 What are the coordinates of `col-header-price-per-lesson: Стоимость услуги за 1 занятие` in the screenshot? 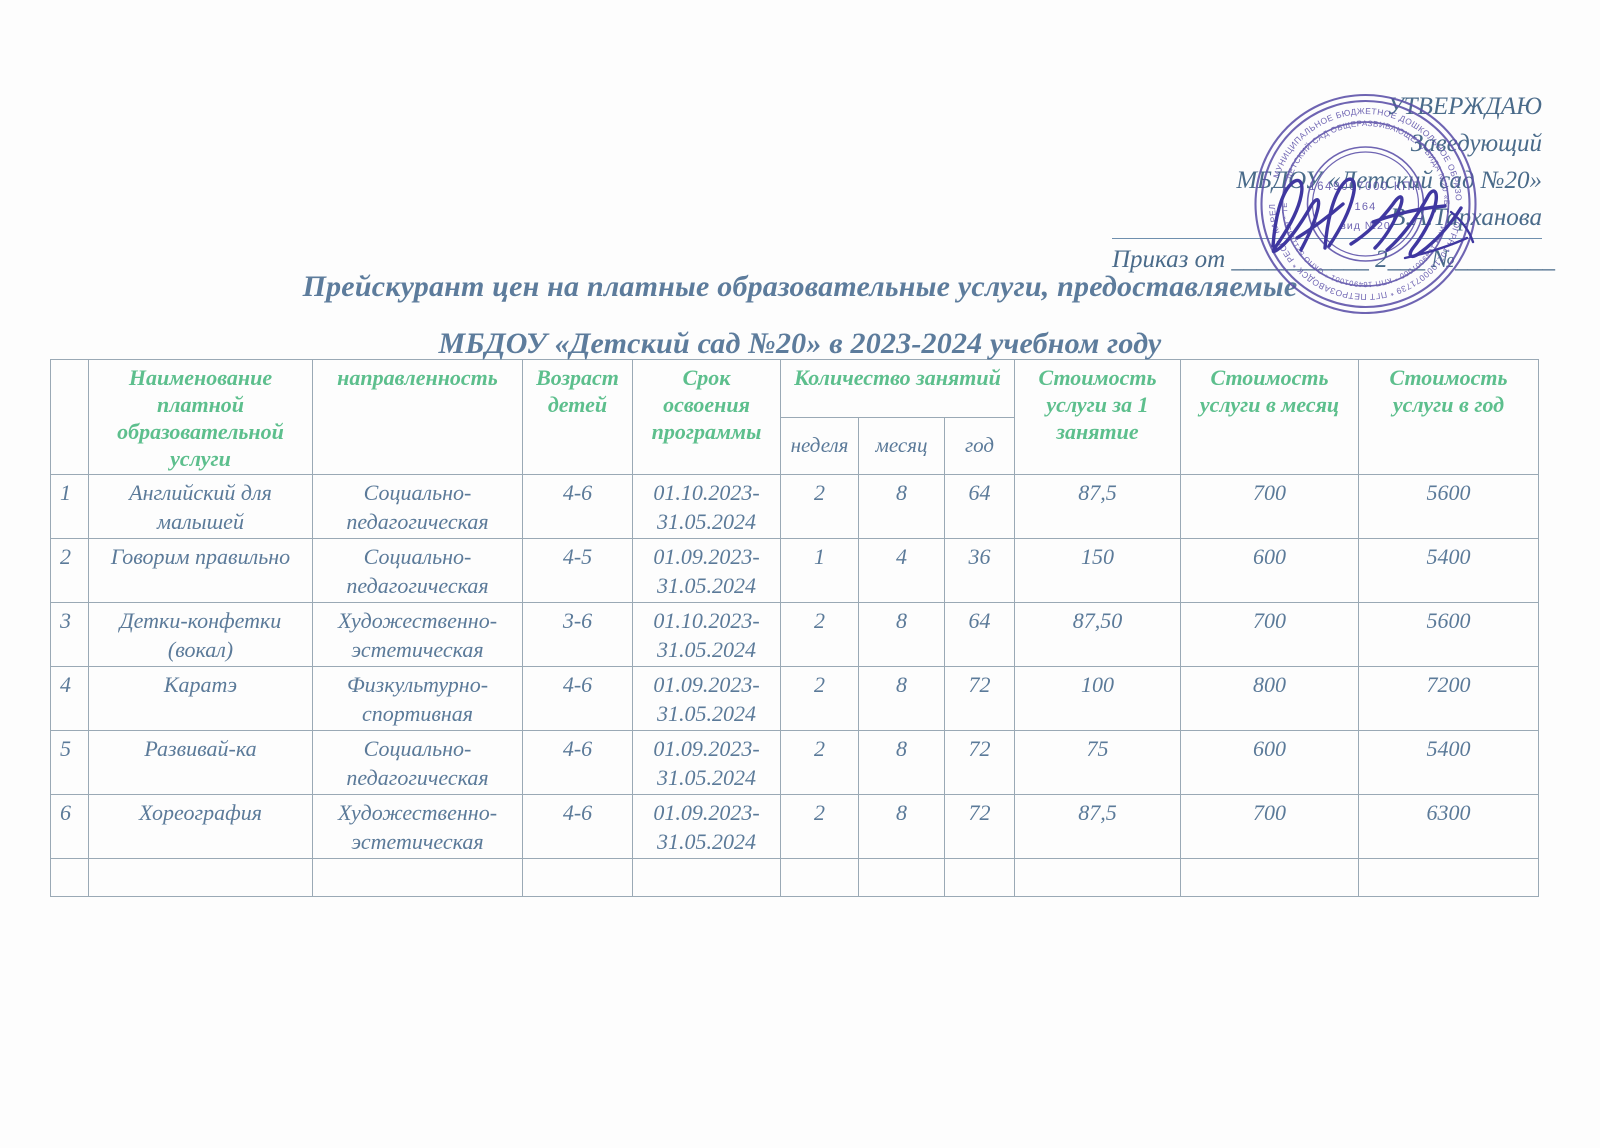 It's located at (1097, 417).